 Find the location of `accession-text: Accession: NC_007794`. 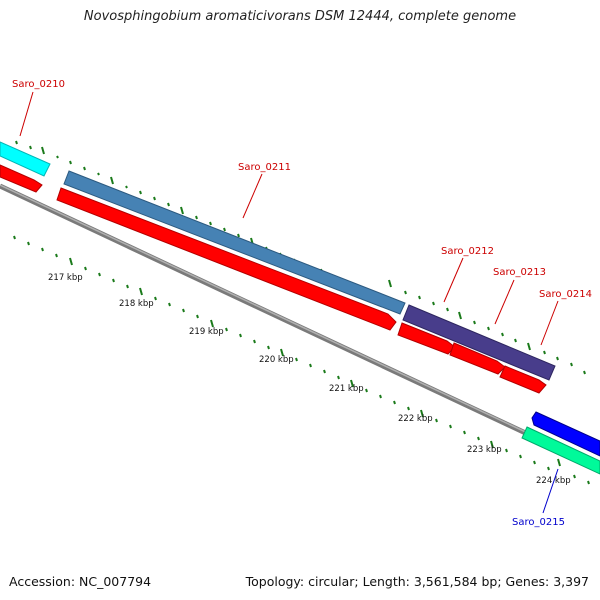

accession-text: Accession: NC_007794 is located at coordinates (80, 581).